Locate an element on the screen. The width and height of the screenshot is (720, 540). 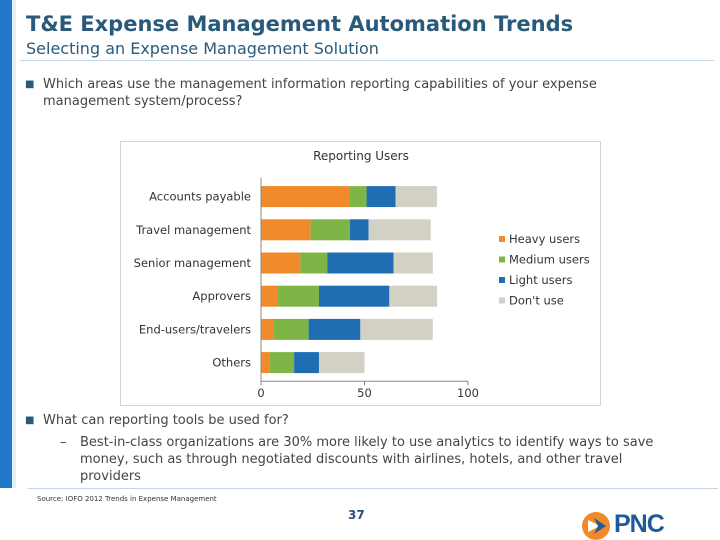
bar-approvers-light-users is located at coordinates (354, 296).